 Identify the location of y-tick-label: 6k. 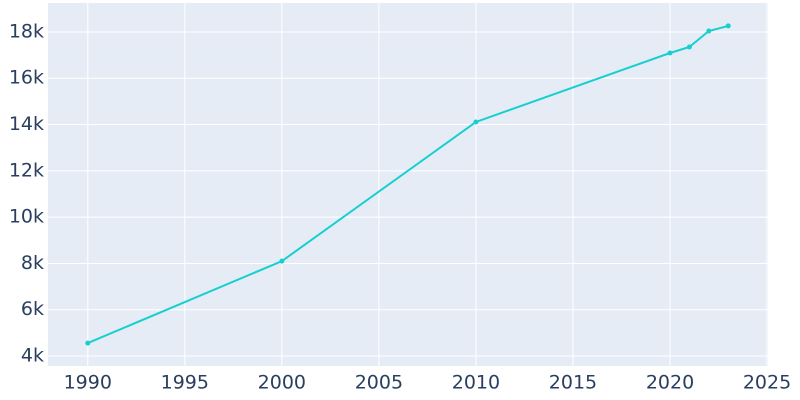
(32, 309).